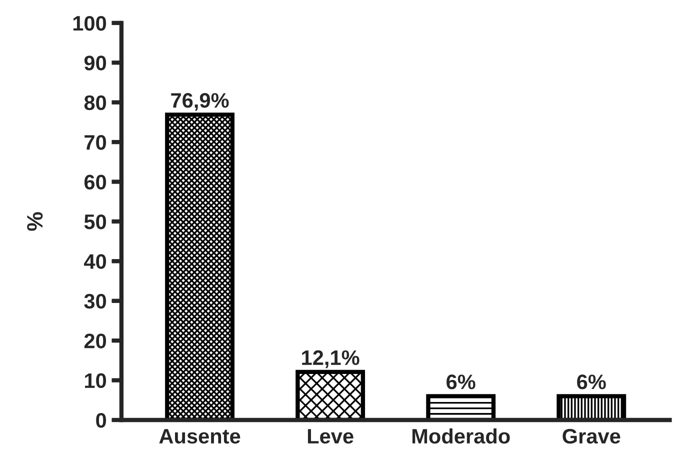 The image size is (694, 459). I want to click on y-tick-label: 100, so click(89, 23).